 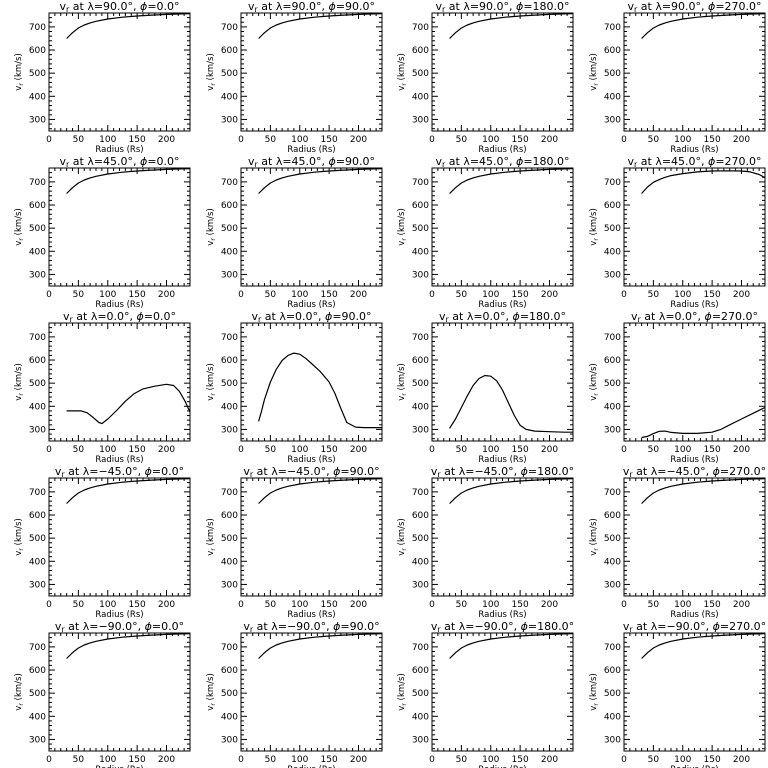 I want to click on title-mid: at λ=−45.0°,, so click(x=293, y=471).